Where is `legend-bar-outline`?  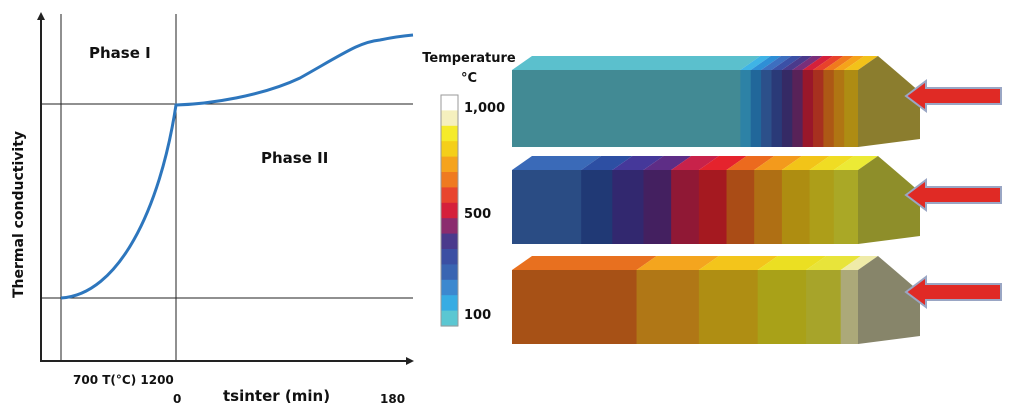
legend-bar-outline is located at coordinates (449, 210).